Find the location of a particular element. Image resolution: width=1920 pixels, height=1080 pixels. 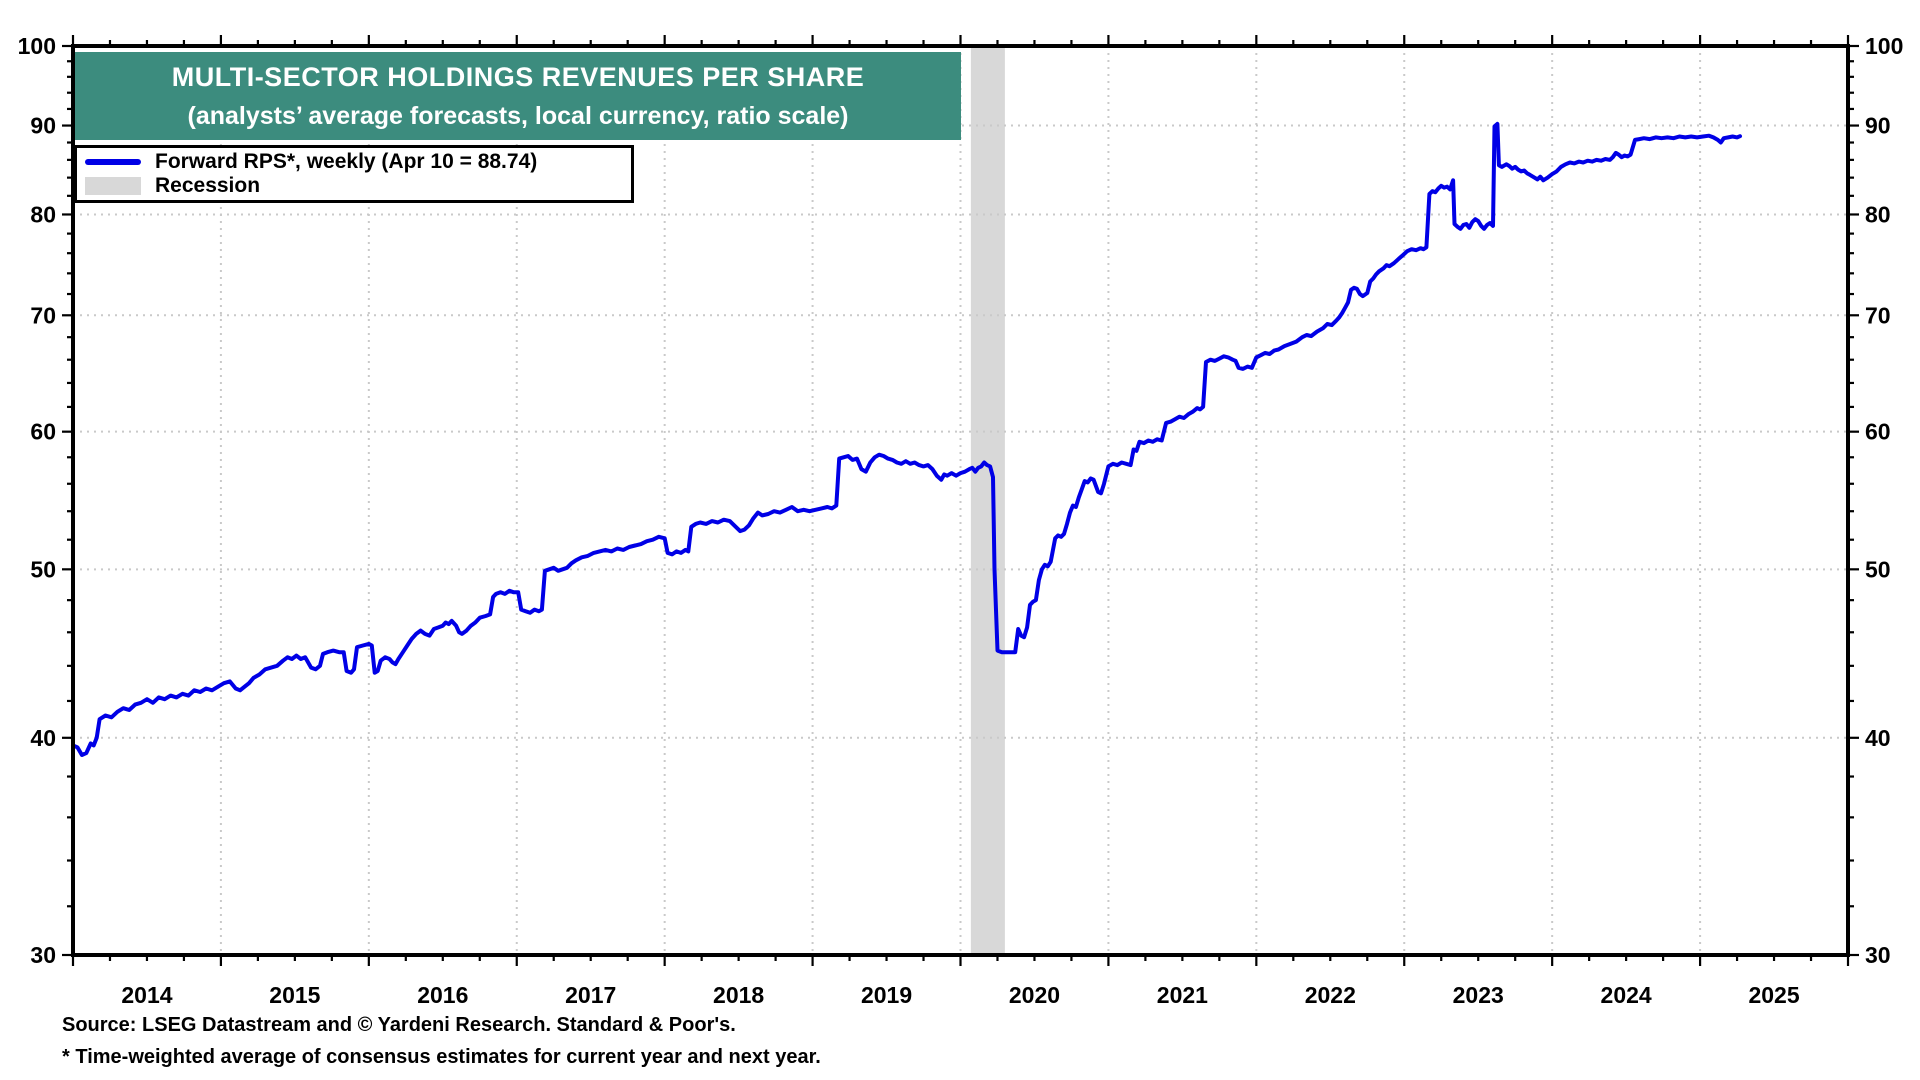

x-tick-label: 2014 is located at coordinates (146, 995).